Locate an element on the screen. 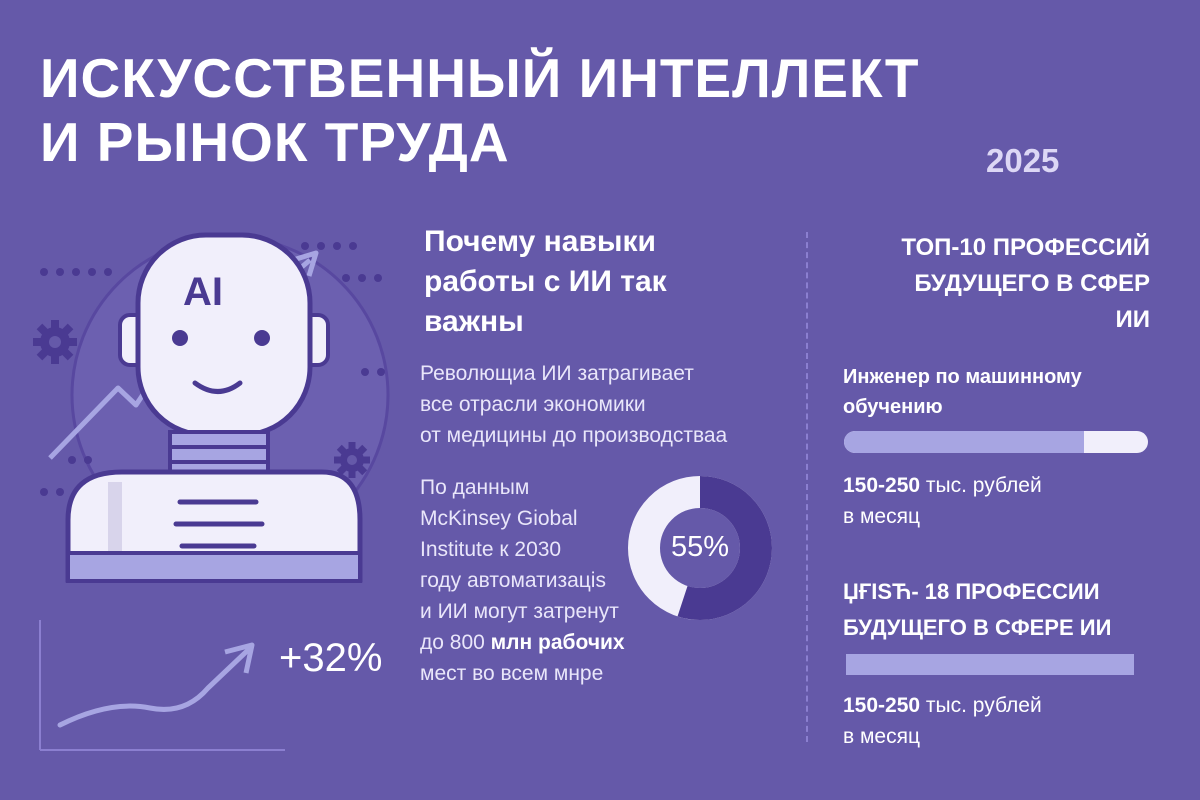 The image size is (1200, 800). title-line-1: ИСКУССТВЕННЫЙ ИНТЕЛЛЕКТ is located at coordinates (480, 78).